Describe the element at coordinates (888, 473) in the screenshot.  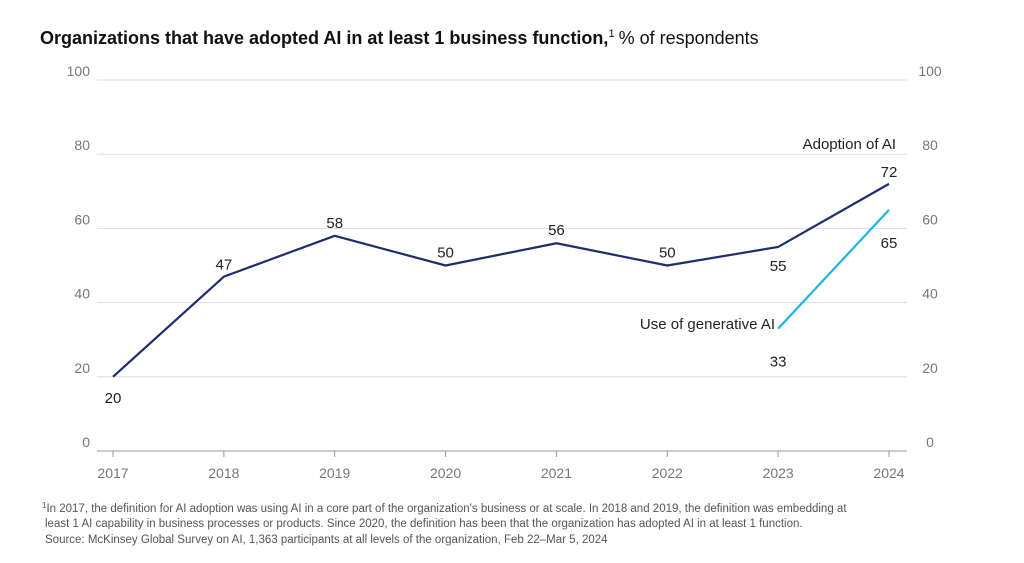
I see `x-tick-label: 2024` at that location.